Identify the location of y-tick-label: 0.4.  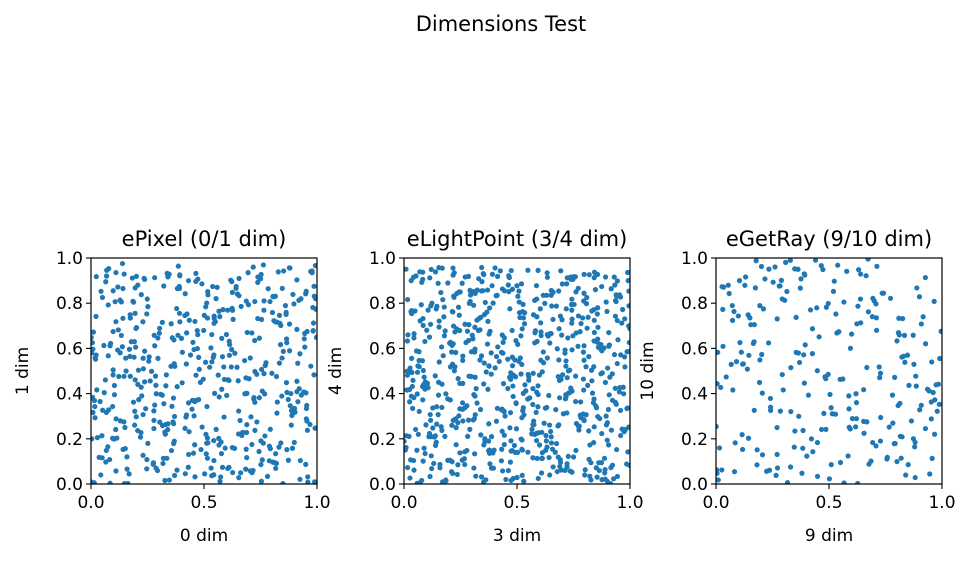
(382, 395).